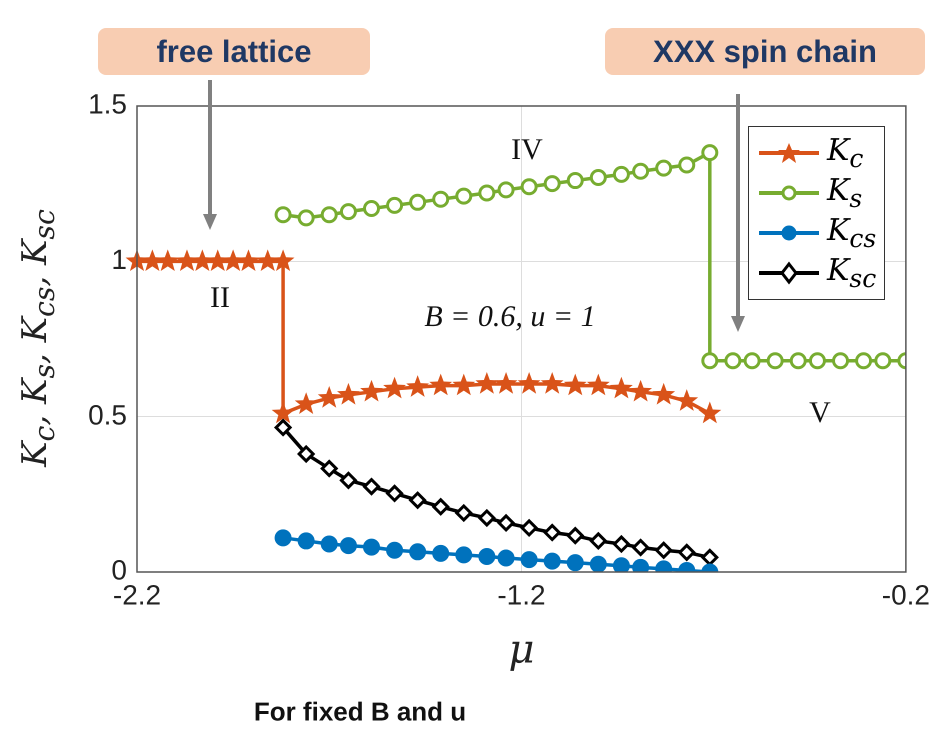  Describe the element at coordinates (107, 414) in the screenshot. I see `y-tick-label: 0.5` at that location.